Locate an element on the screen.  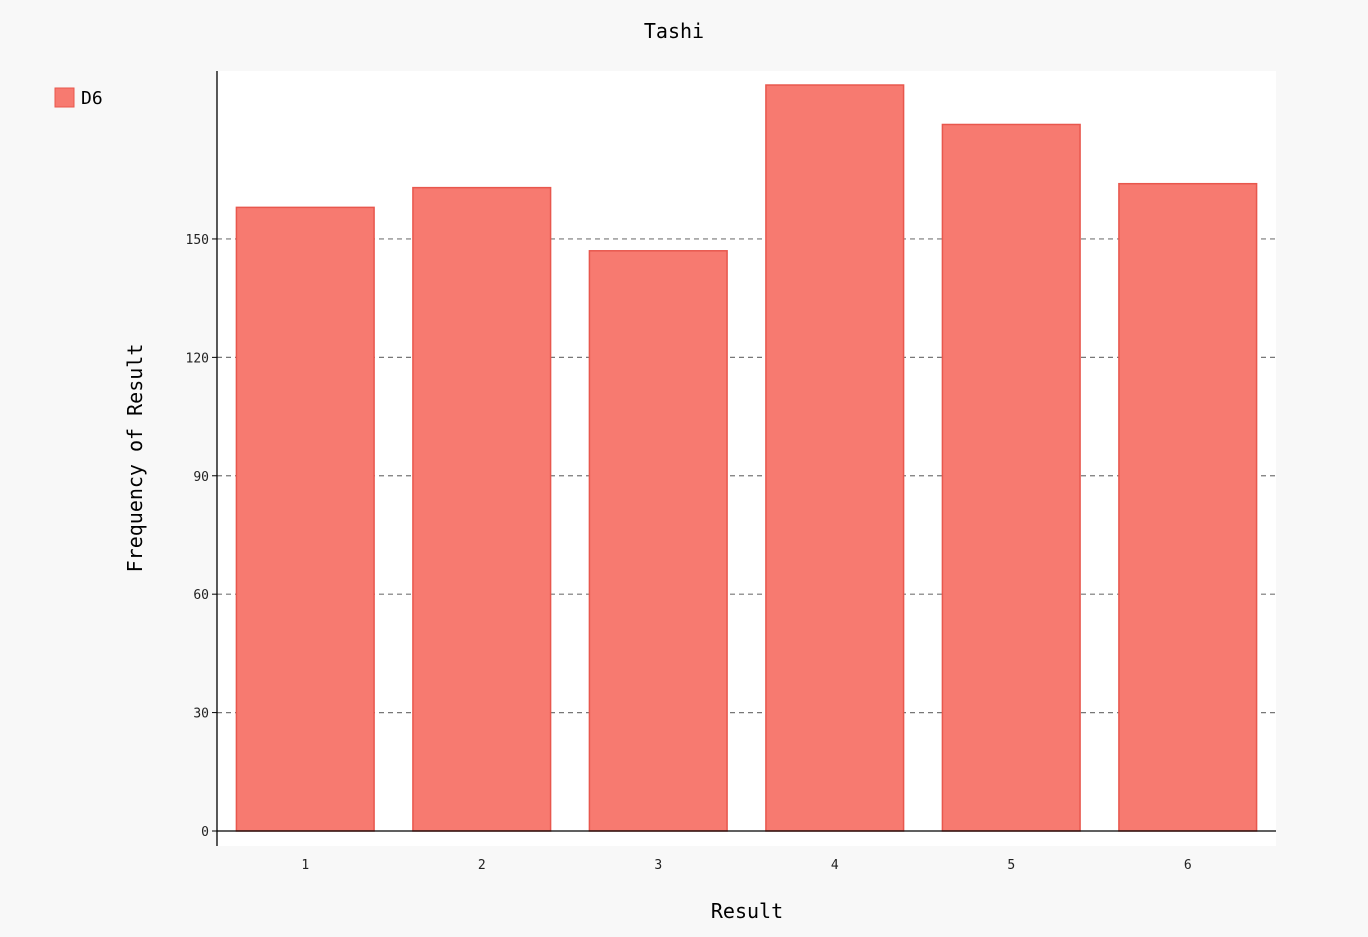
chart-title: Tashi is located at coordinates (674, 31).